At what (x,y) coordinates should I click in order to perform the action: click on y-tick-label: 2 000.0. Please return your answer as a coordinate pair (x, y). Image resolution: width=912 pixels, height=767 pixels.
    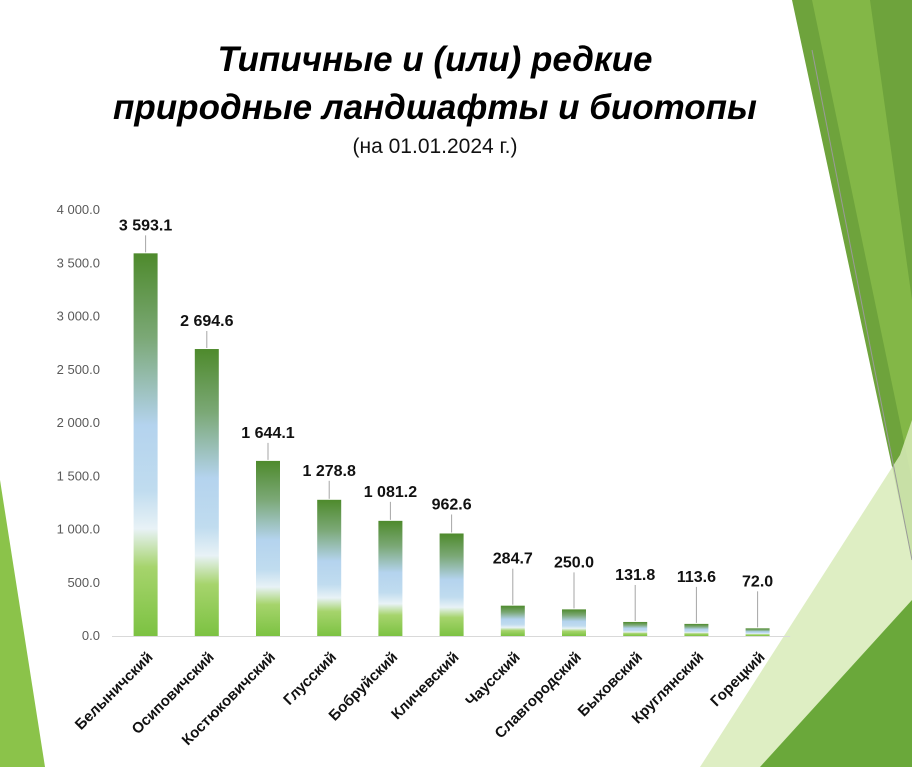
    Looking at the image, I should click on (78, 422).